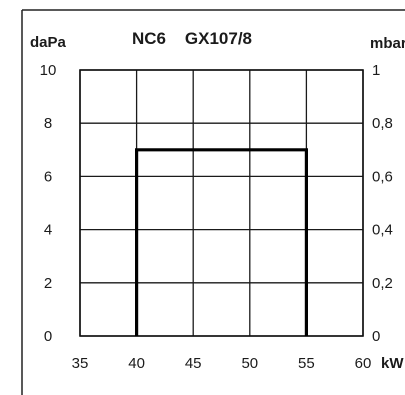 This screenshot has width=405, height=395. I want to click on y-right-tick-label-4: 0,8, so click(382, 123).